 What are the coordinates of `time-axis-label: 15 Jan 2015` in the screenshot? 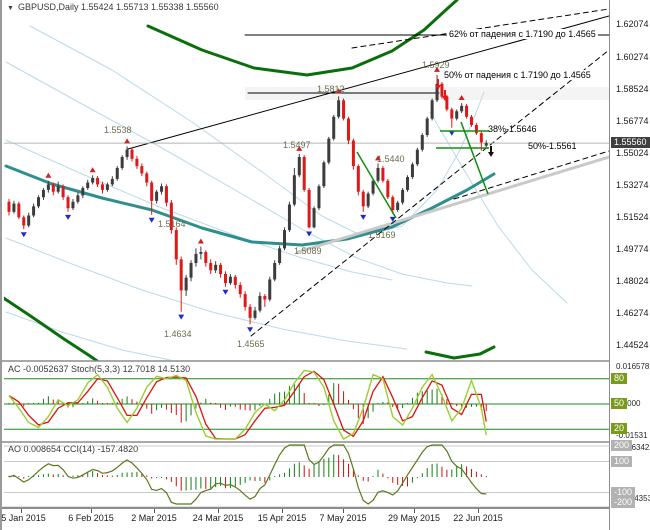 It's located at (23, 518).